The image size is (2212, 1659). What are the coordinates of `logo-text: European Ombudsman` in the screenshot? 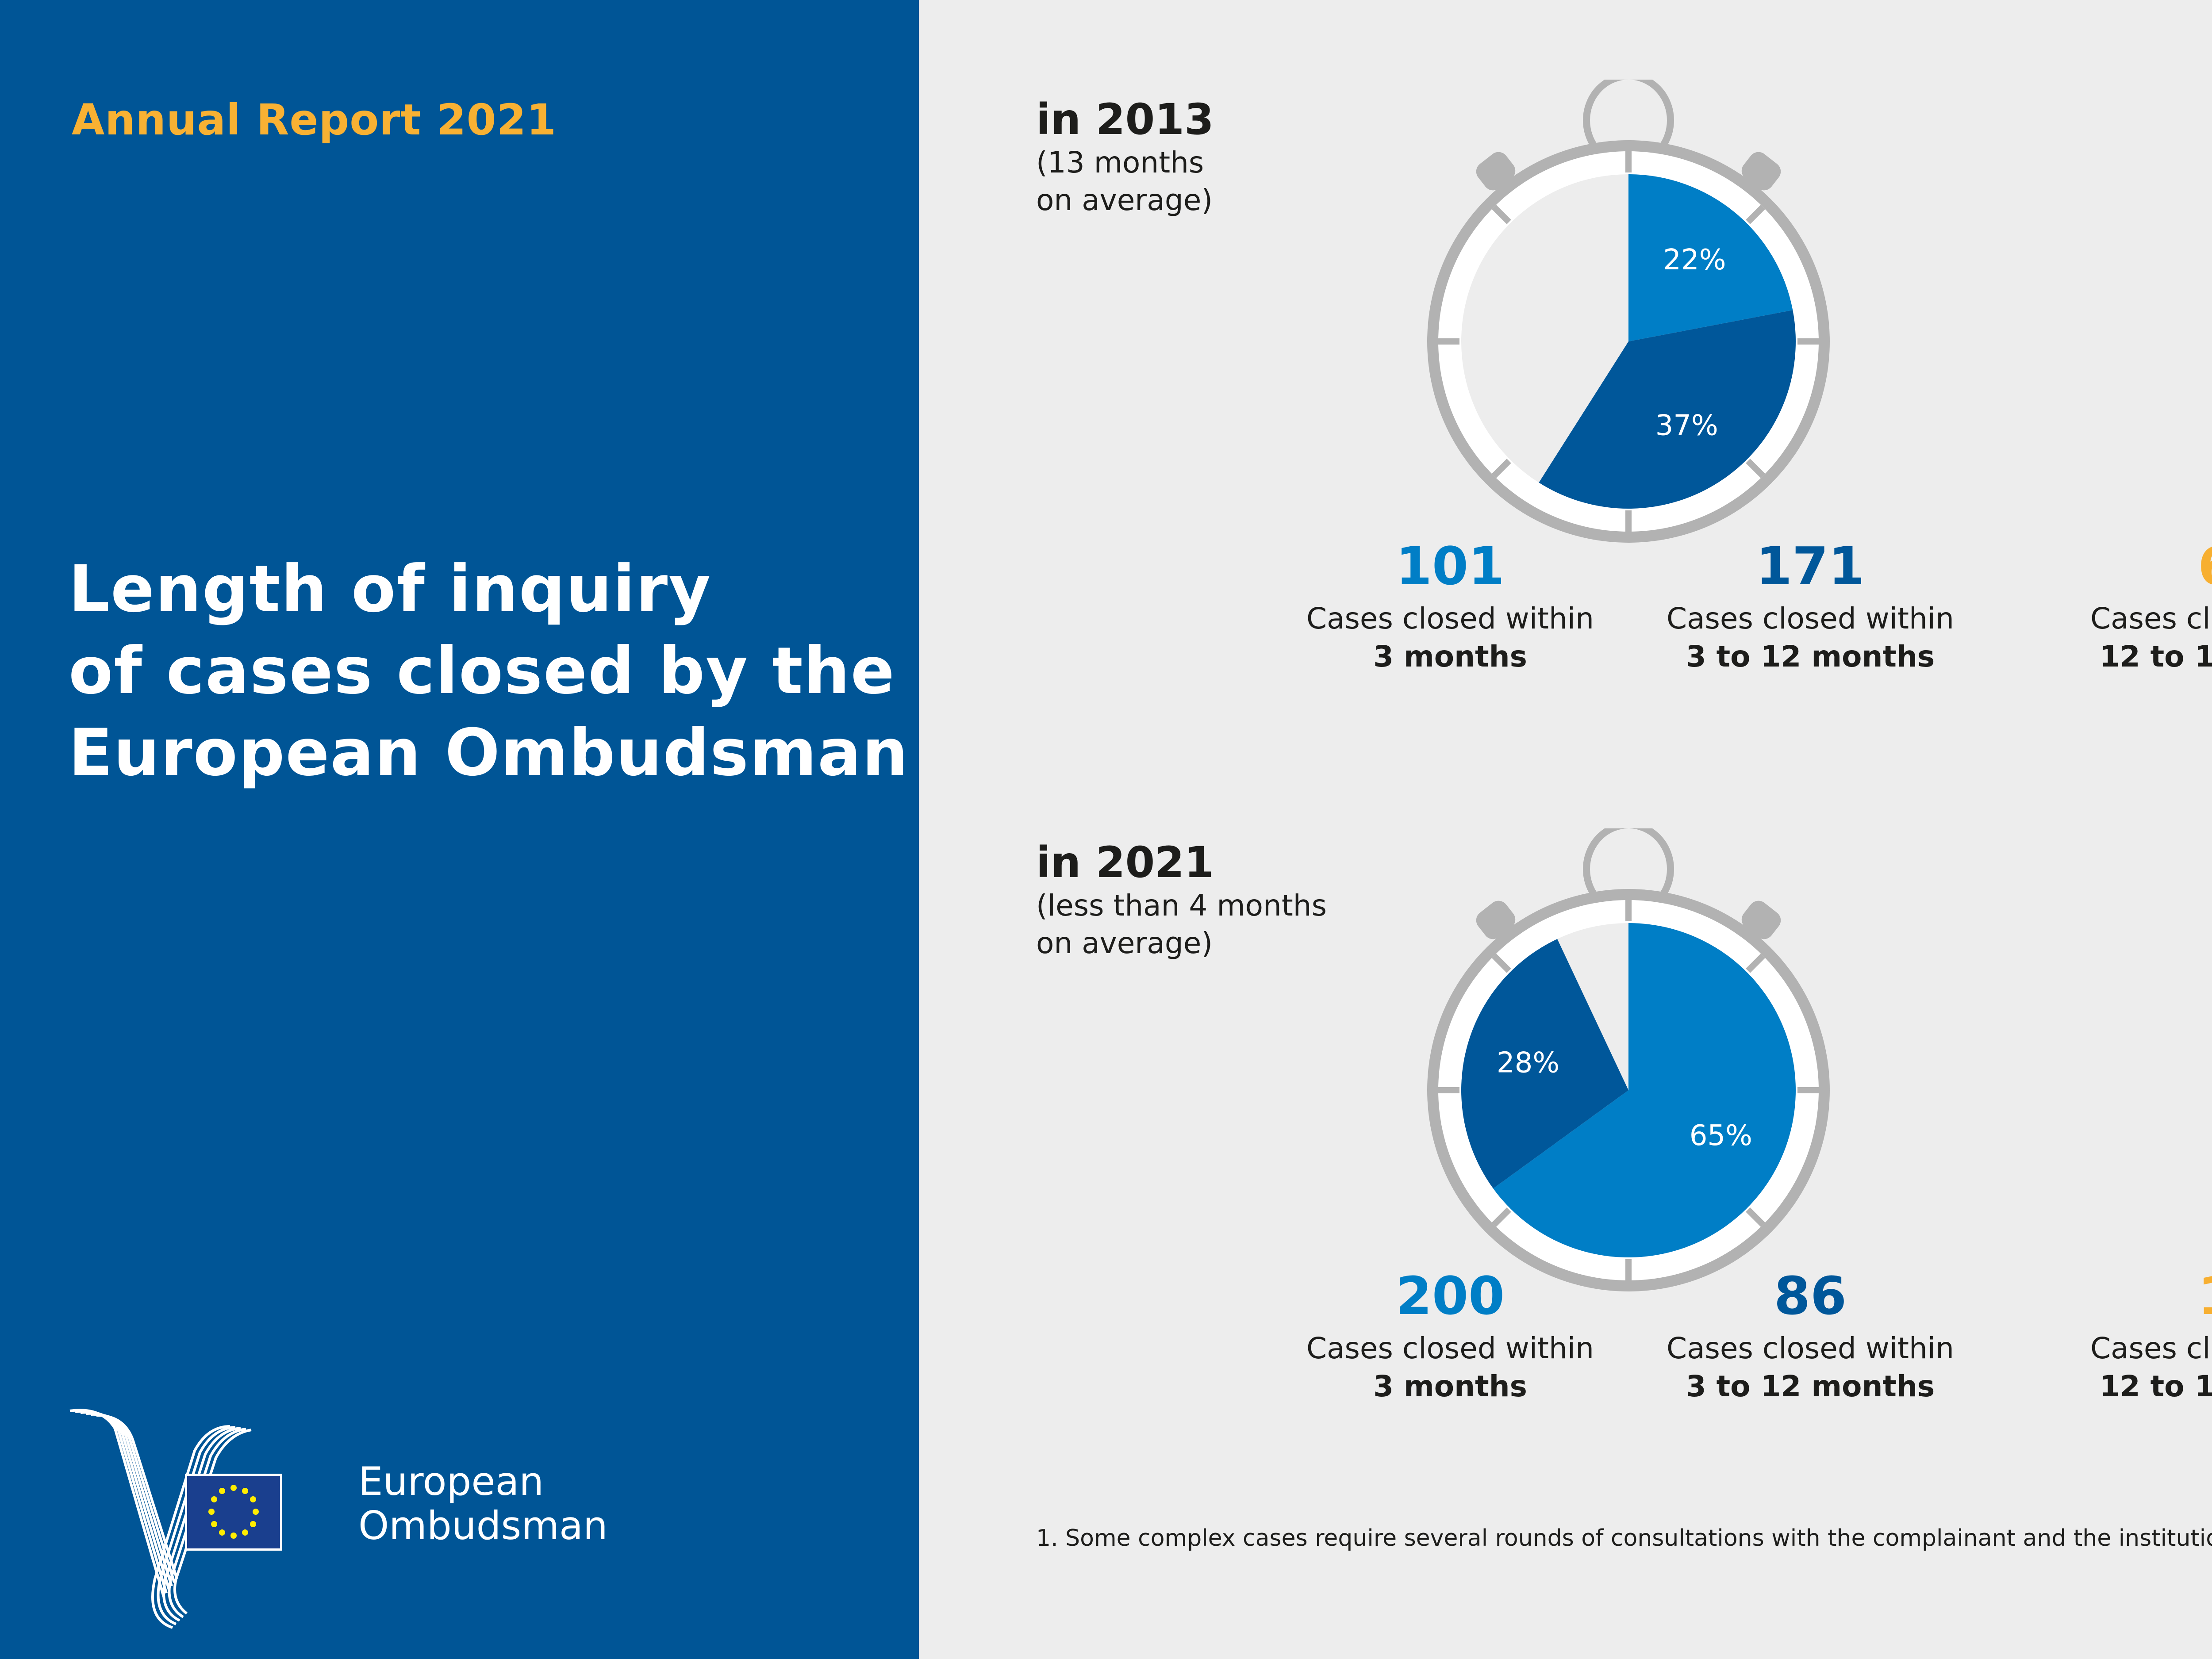 It's located at (483, 1504).